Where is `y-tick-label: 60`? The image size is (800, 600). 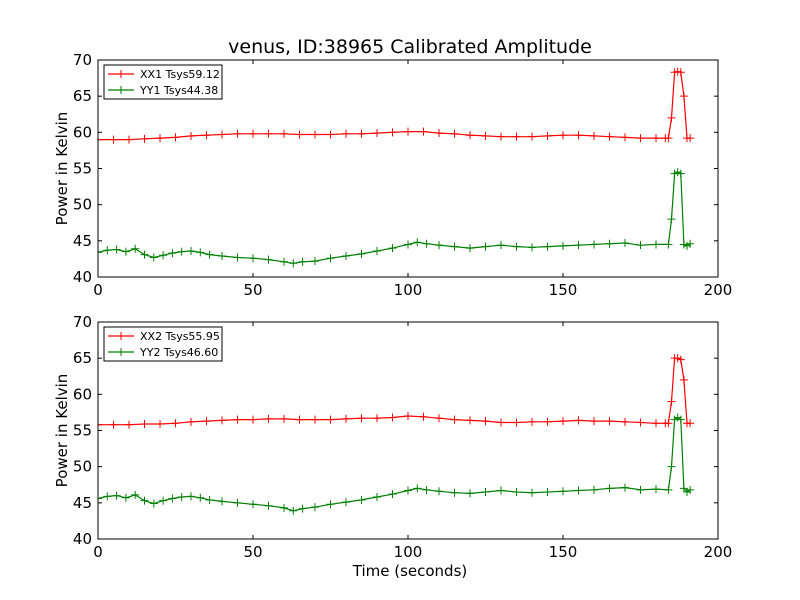 y-tick-label: 60 is located at coordinates (82, 132).